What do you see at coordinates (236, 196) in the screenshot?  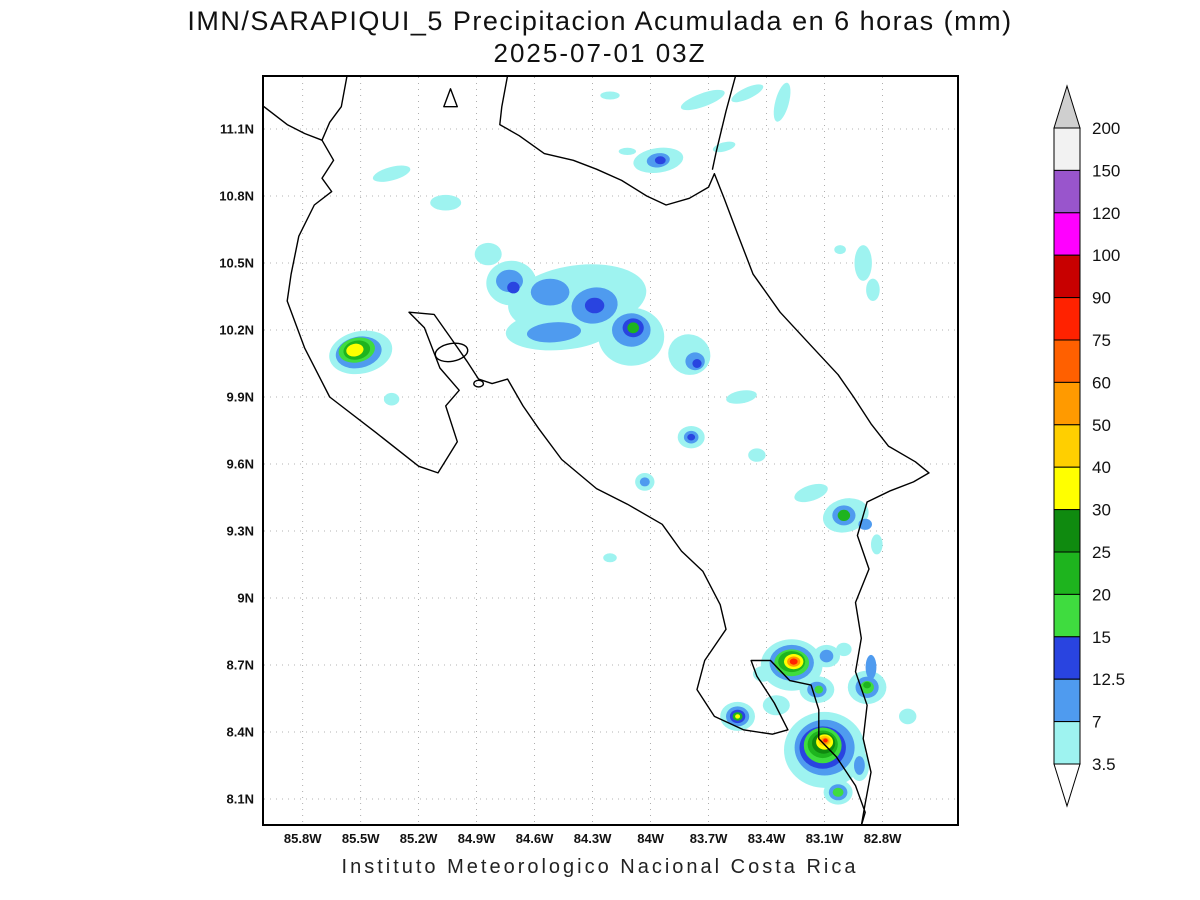 I see `y-tick-label: 10.8N` at bounding box center [236, 196].